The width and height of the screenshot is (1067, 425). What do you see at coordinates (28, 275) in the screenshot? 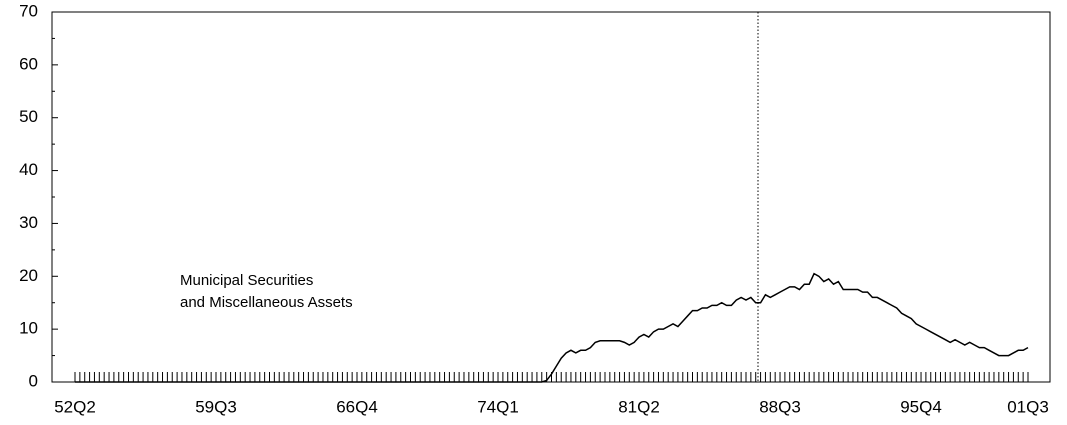
I see `y-tick-label: 20` at bounding box center [28, 275].